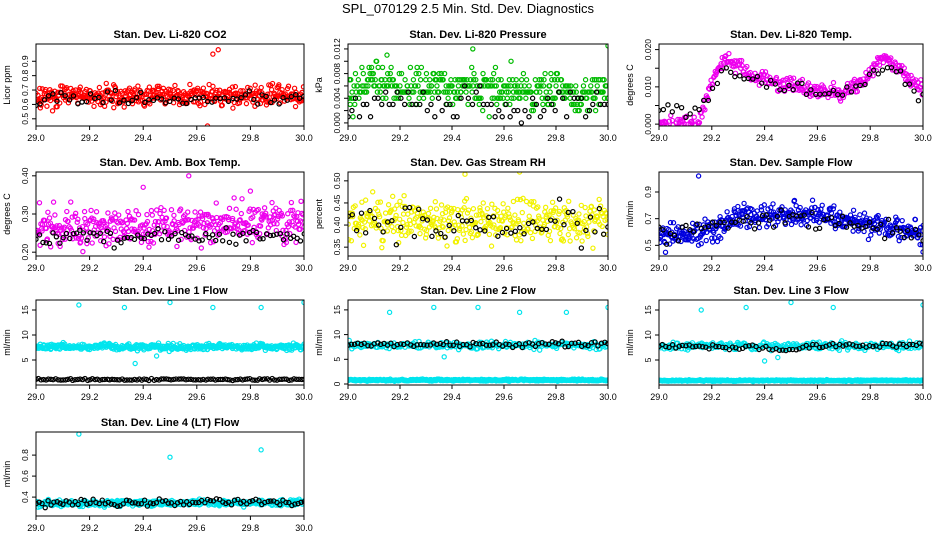  I want to click on x-tick-label: 29.4, so click(452, 268).